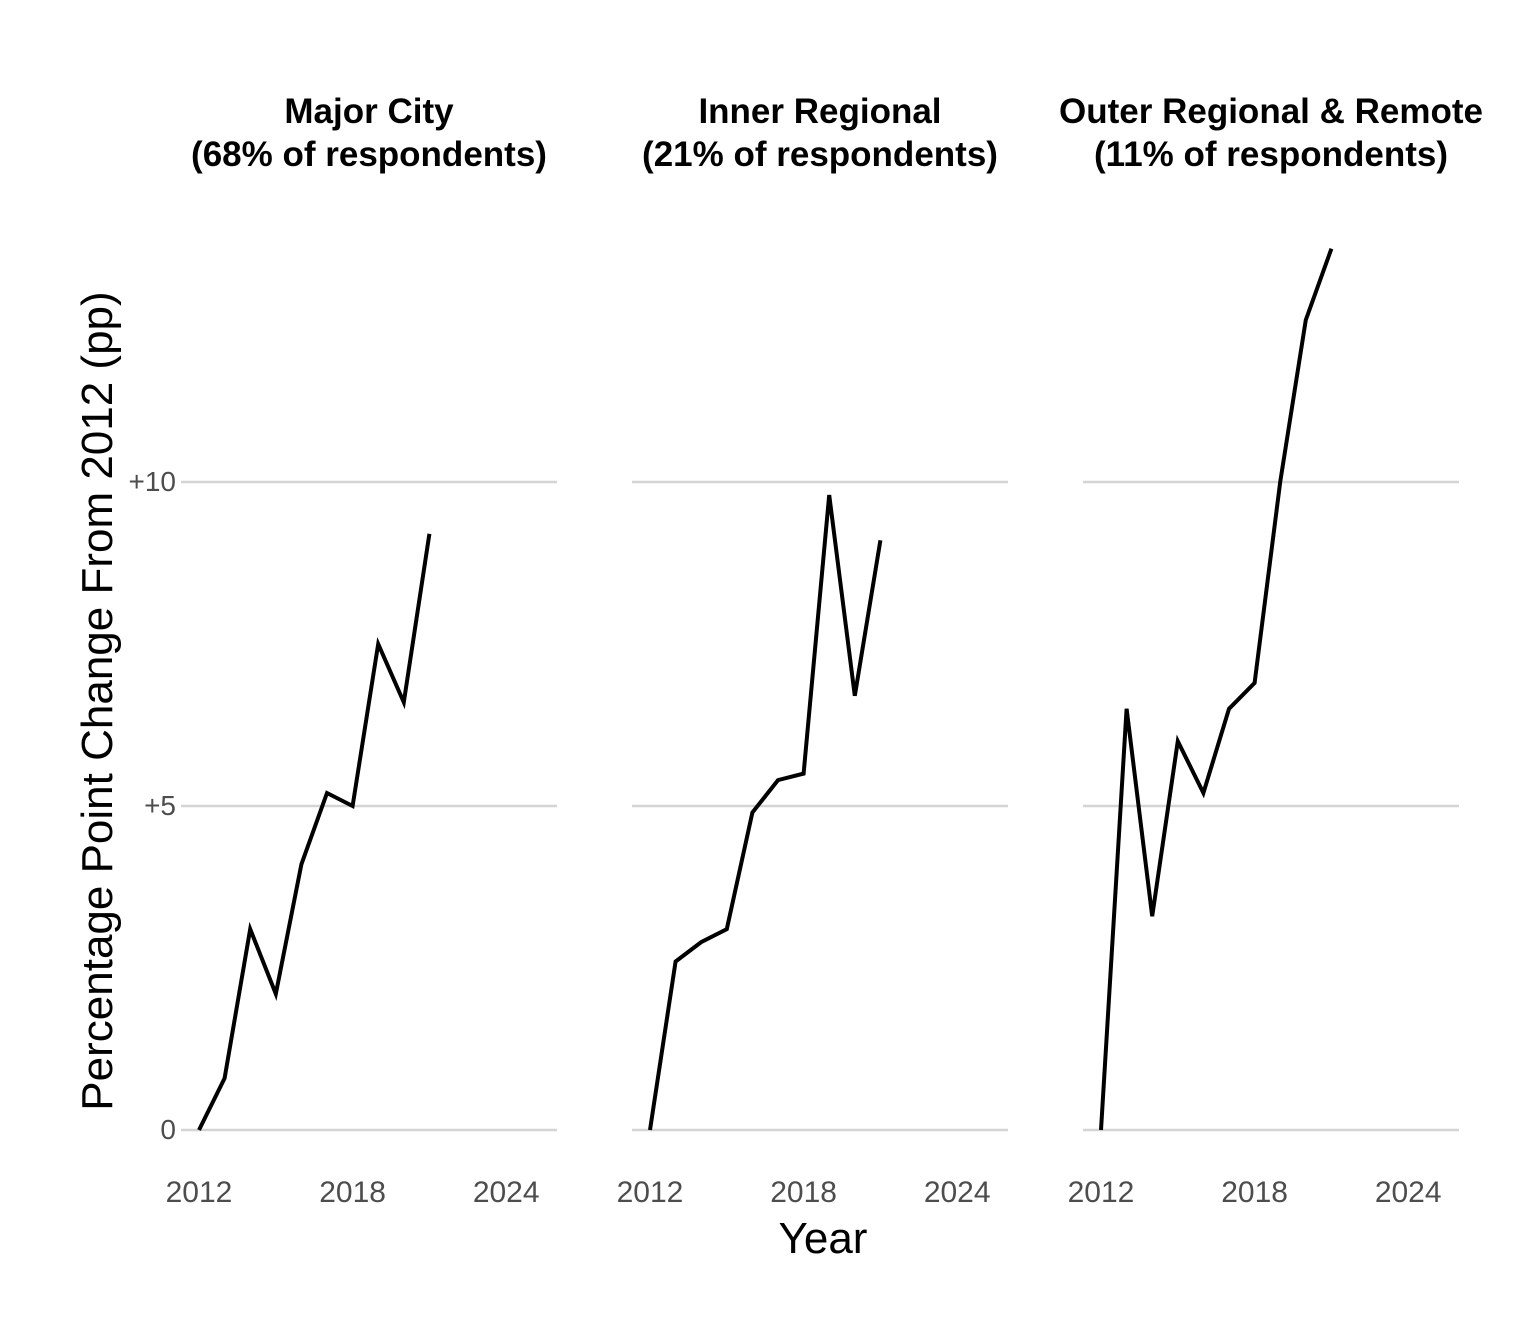 This screenshot has height=1344, width=1536. What do you see at coordinates (1271, 154) in the screenshot?
I see `facet-title-line2: (11% of respondents)` at bounding box center [1271, 154].